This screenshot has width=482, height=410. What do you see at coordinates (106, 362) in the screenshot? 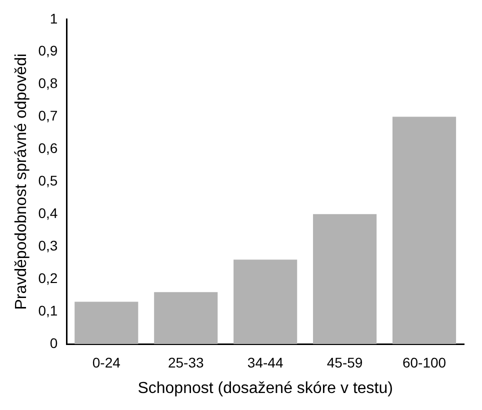
I see `x-tick-label: 0-24` at bounding box center [106, 362].